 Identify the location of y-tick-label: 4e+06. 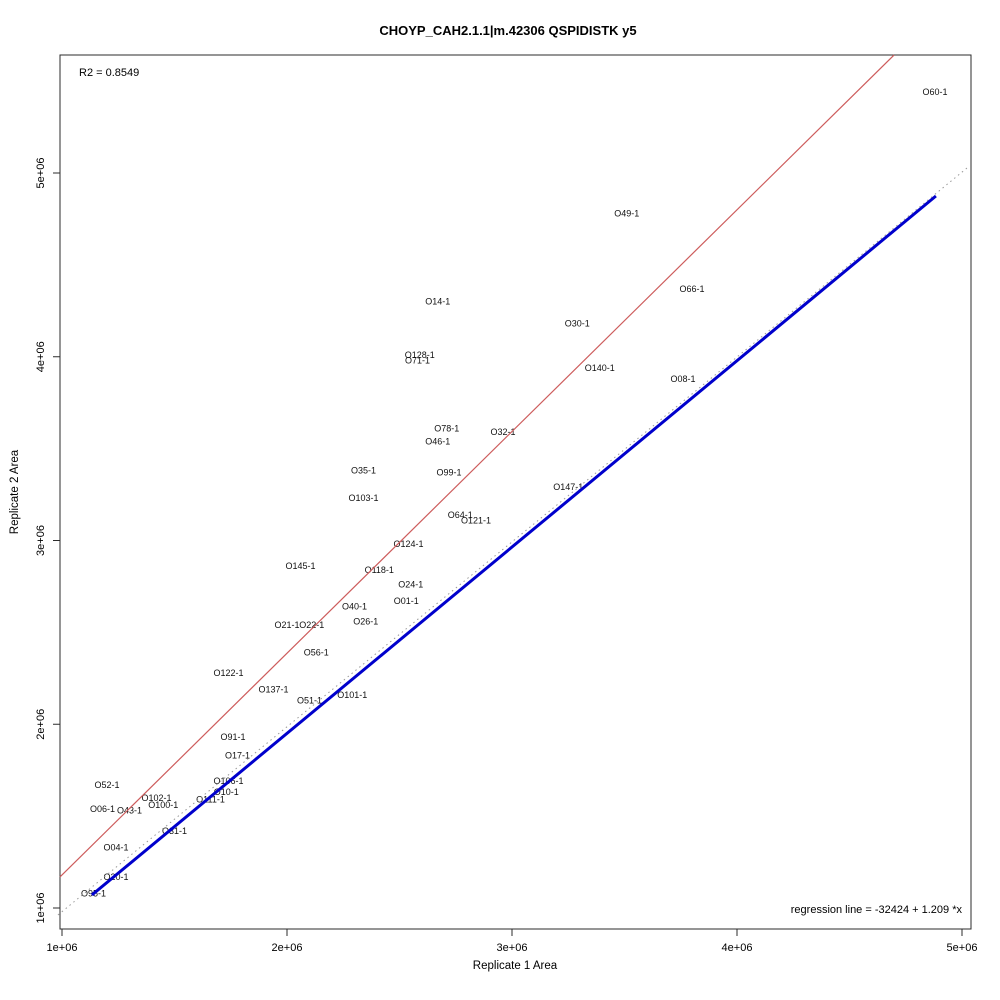
(41, 356).